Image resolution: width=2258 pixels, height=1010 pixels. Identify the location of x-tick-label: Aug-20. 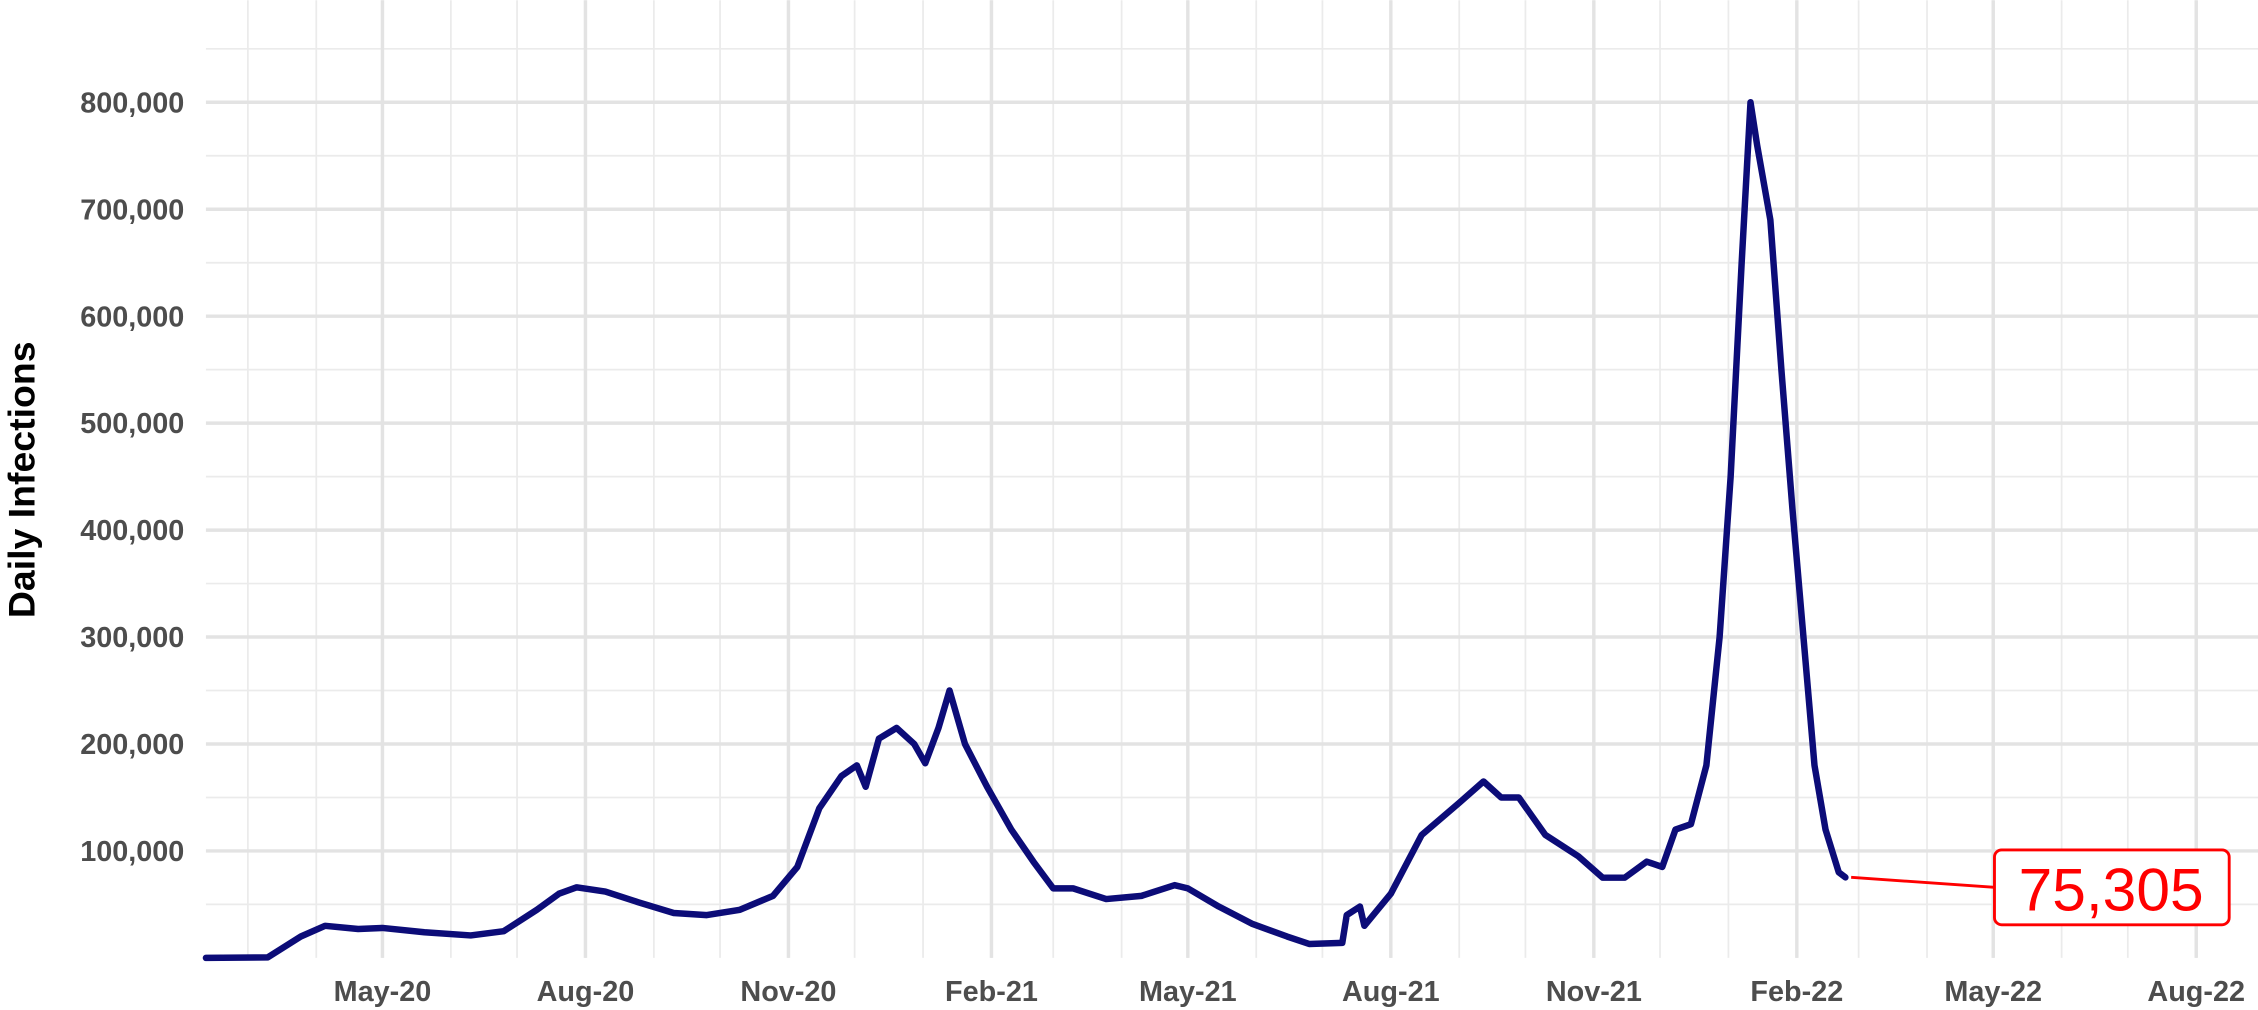
(586, 992).